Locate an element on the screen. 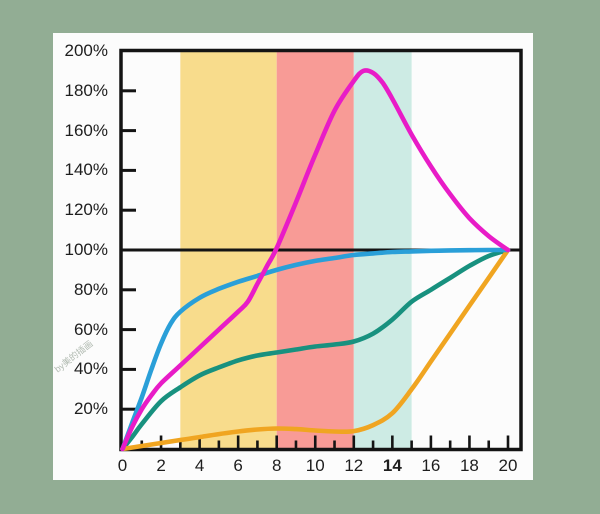  x-axis-label: 20 is located at coordinates (508, 465).